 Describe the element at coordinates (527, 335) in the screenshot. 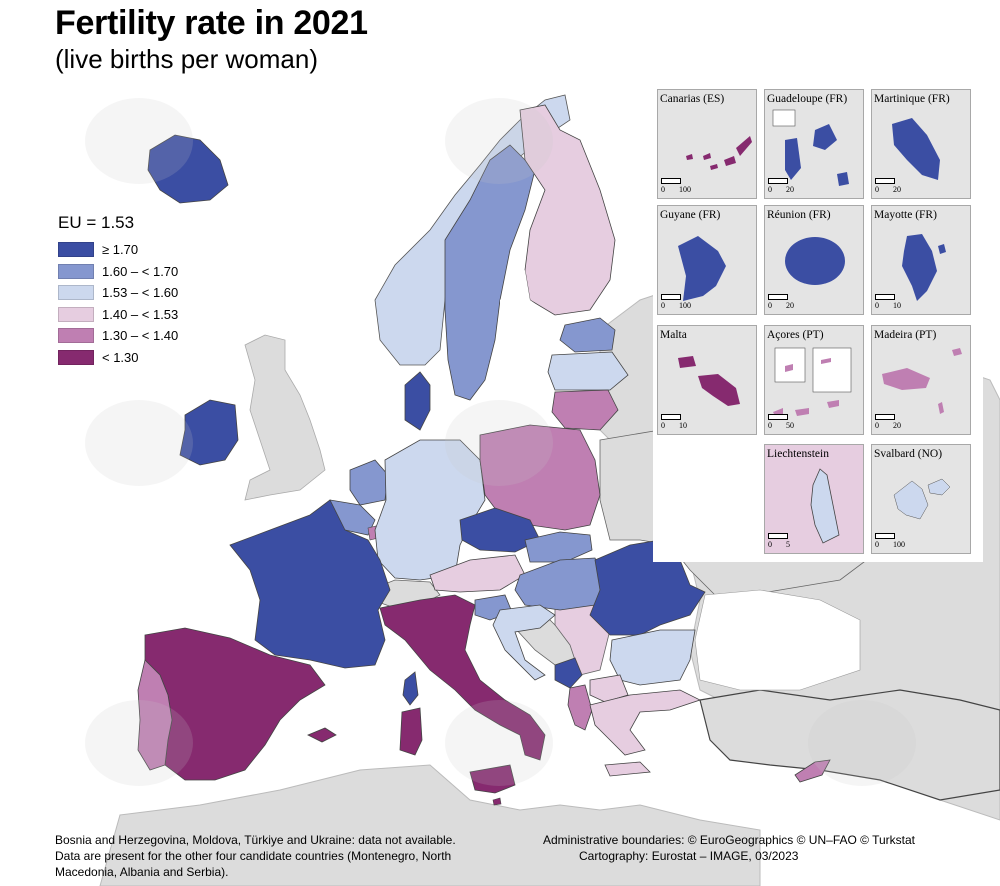

I see `baltic-sea` at that location.